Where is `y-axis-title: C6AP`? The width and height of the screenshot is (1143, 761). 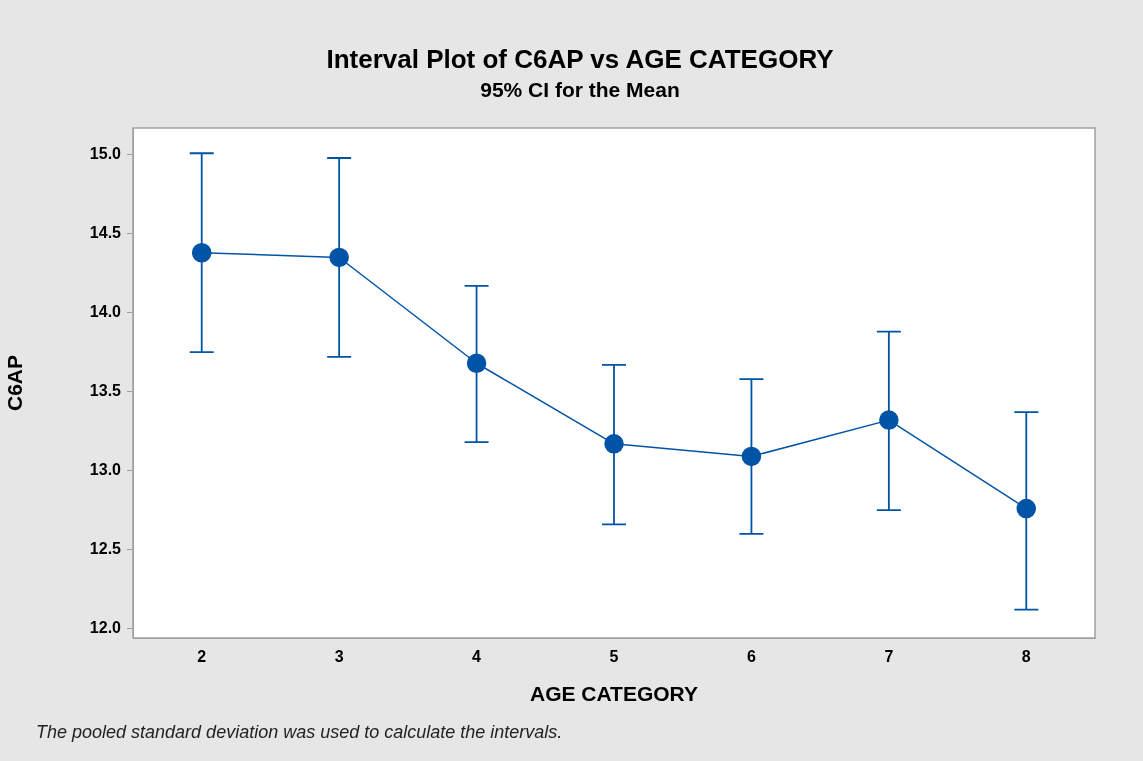
y-axis-title: C6AP is located at coordinates (15, 383).